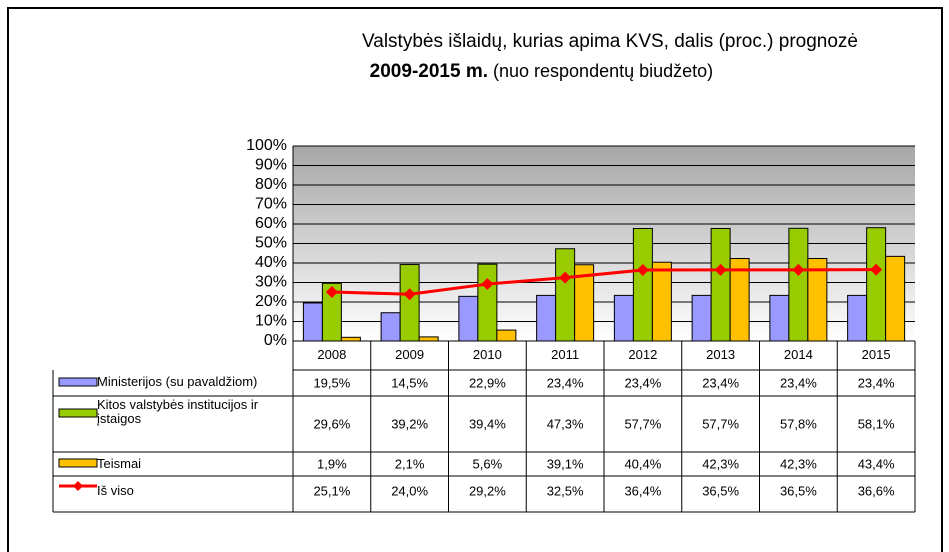 This screenshot has width=949, height=552. Describe the element at coordinates (604, 282) in the screenshot. I see `line` at that location.